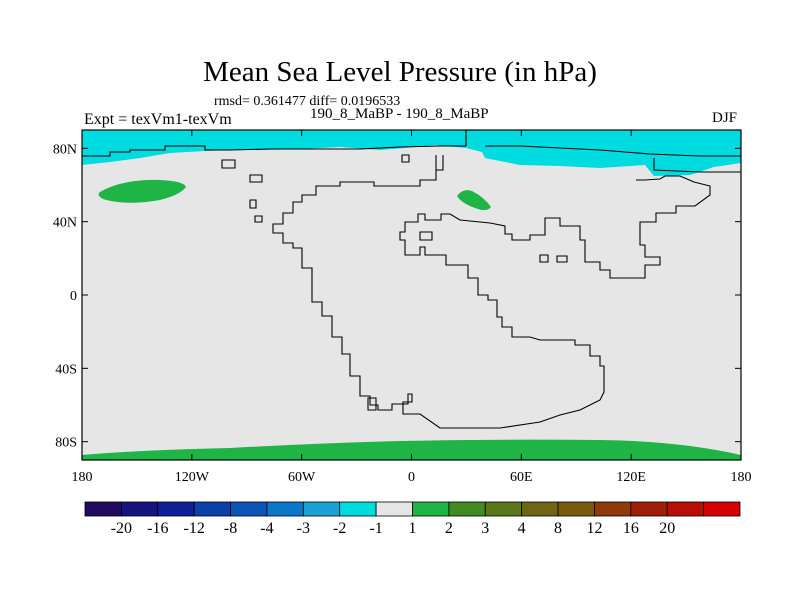 The width and height of the screenshot is (800, 600). What do you see at coordinates (66, 443) in the screenshot?
I see `y-tick-label: 80S` at bounding box center [66, 443].